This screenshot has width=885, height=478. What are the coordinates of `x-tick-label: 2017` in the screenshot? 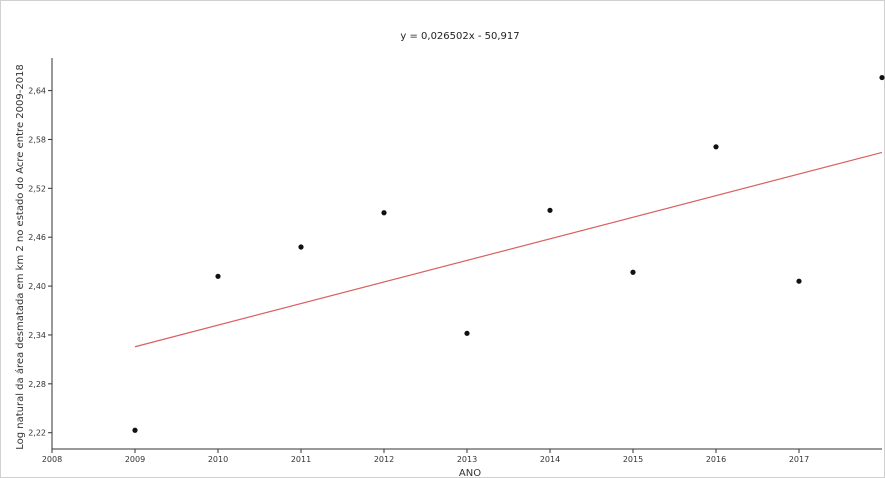 It's located at (799, 459).